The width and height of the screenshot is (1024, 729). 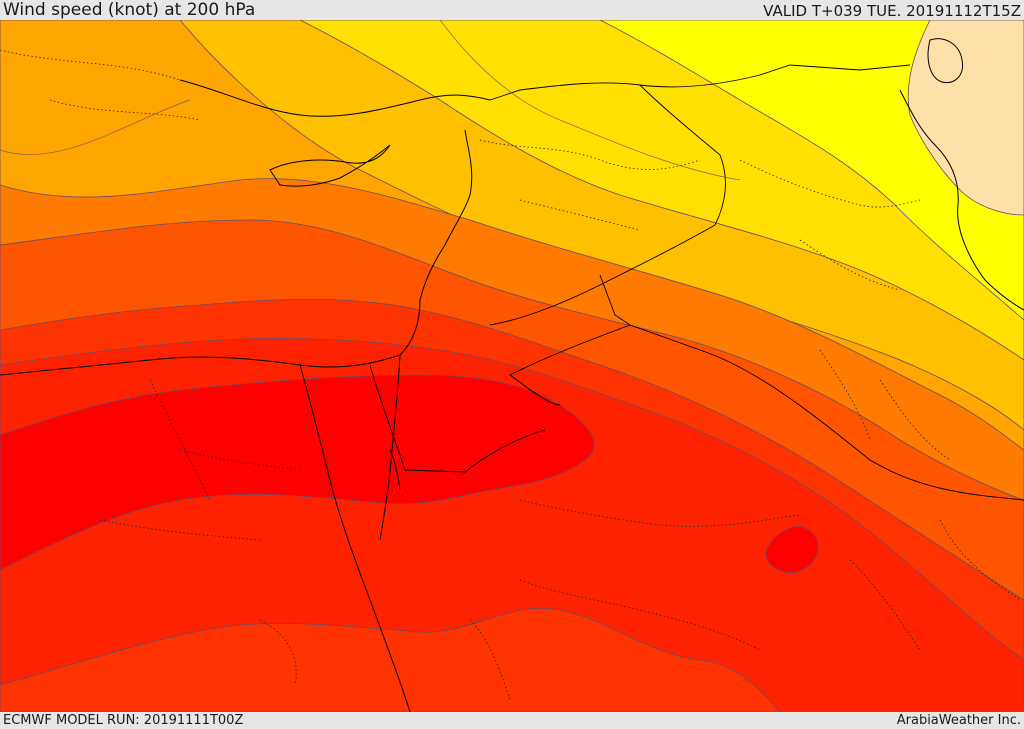 I want to click on model-run-label: ECMWF MODEL RUN: 20191111T00Z, so click(x=123, y=720).